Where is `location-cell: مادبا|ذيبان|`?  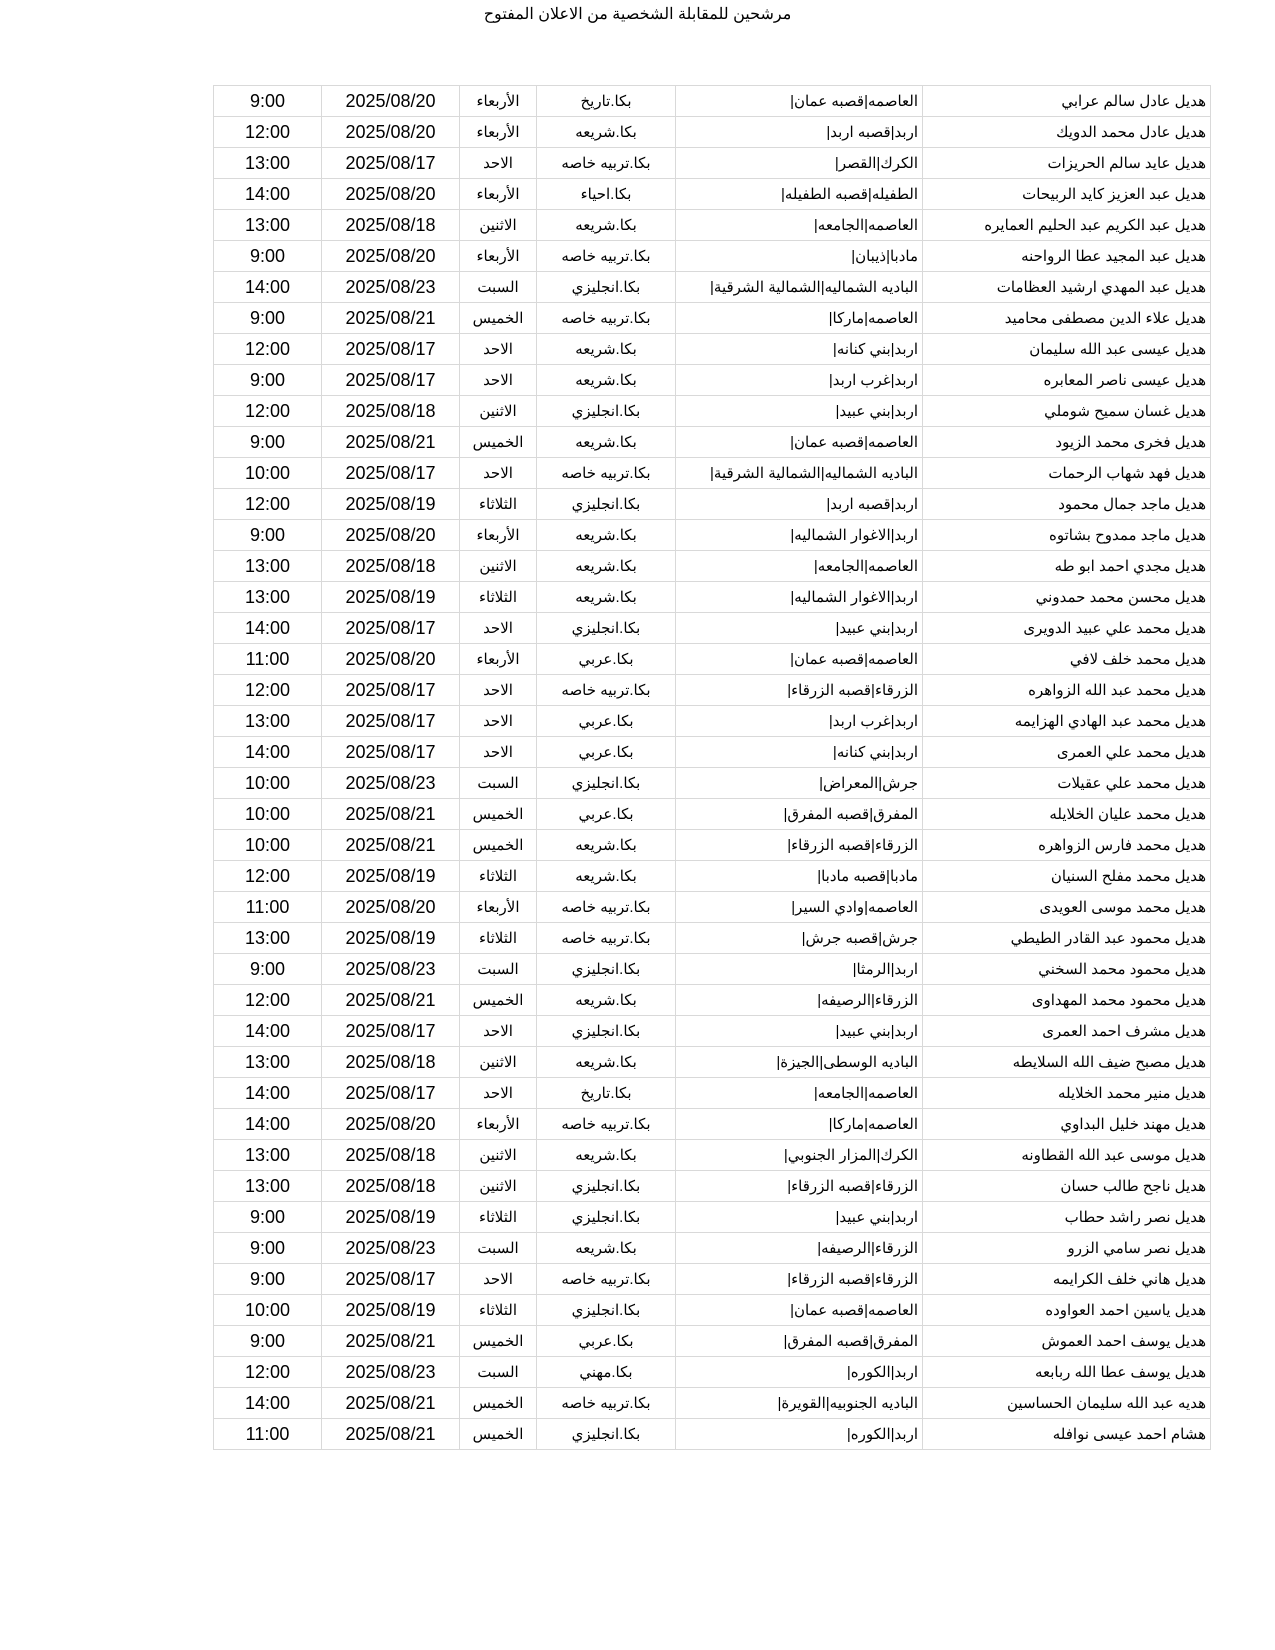 location-cell: مادبا|ذيبان| is located at coordinates (799, 256).